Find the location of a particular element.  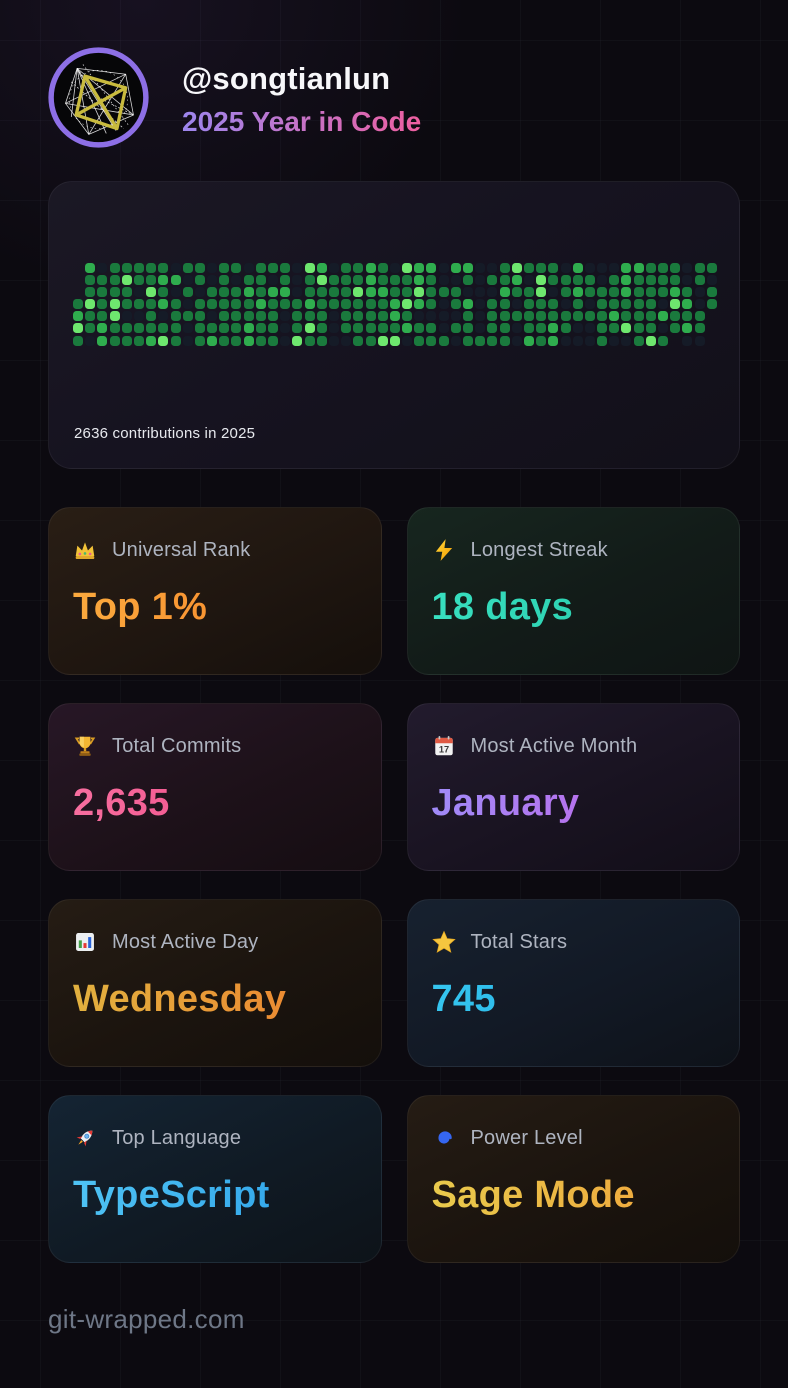

calendar-icon: 17 is located at coordinates (443, 745).